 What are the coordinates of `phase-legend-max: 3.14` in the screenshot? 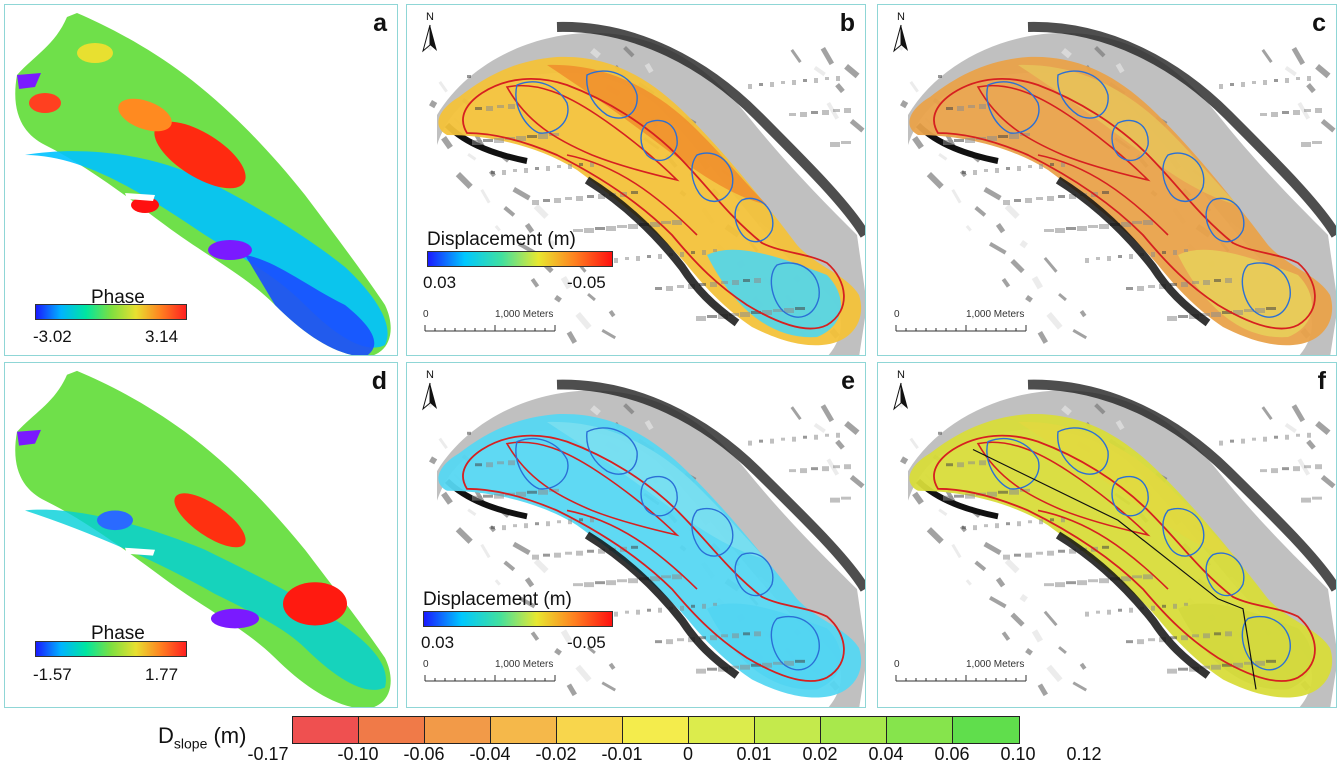 It's located at (162, 336).